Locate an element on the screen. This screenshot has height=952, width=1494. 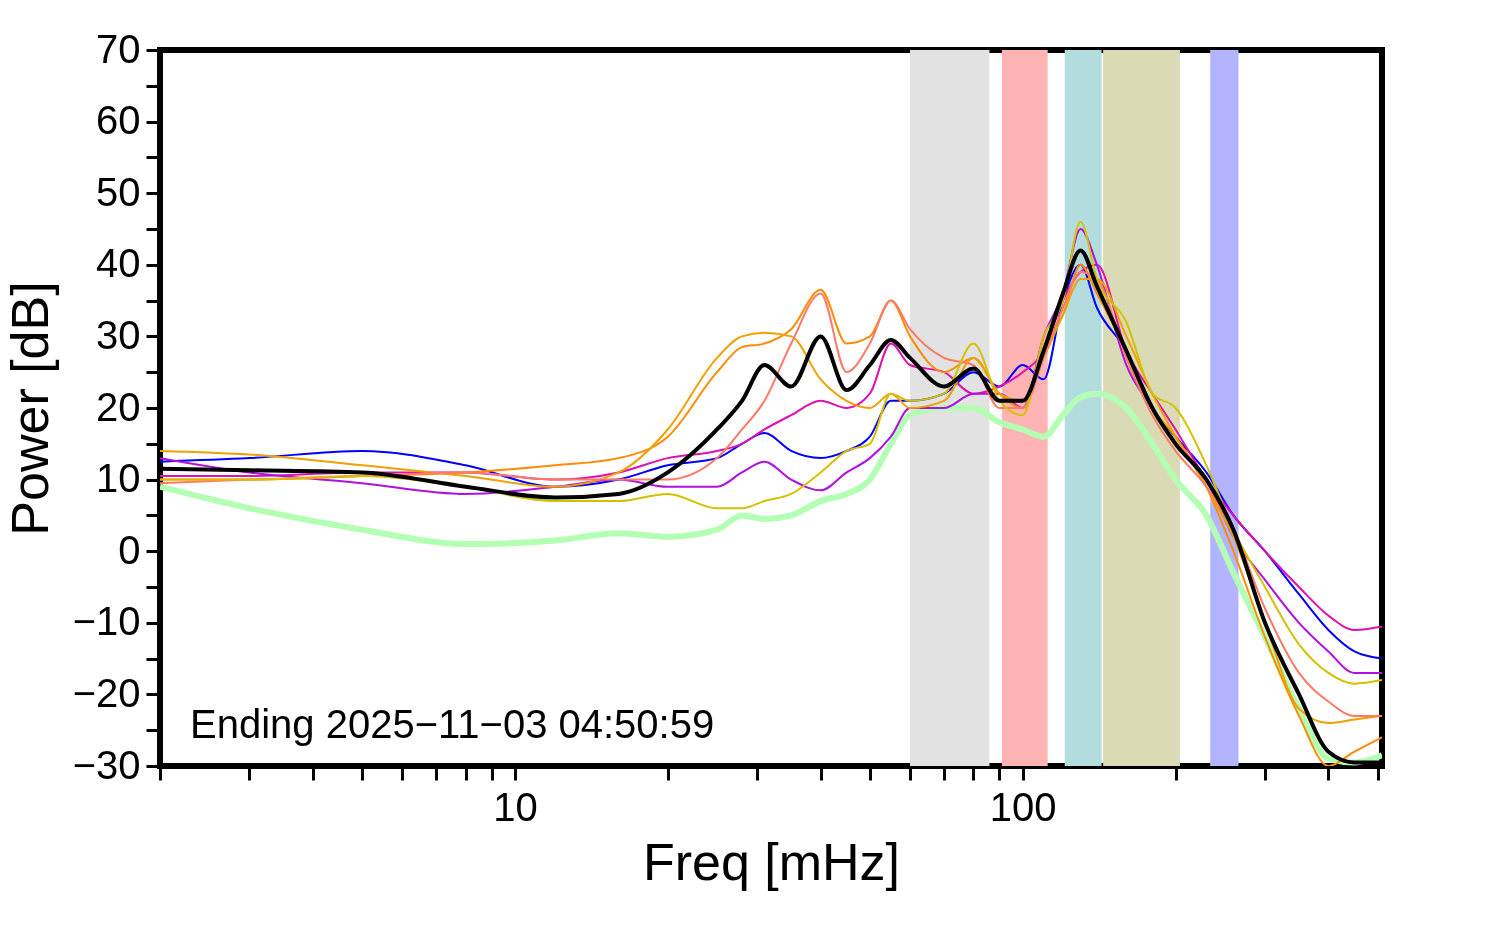
y-axis-title: Power [dB] is located at coordinates (29, 408).